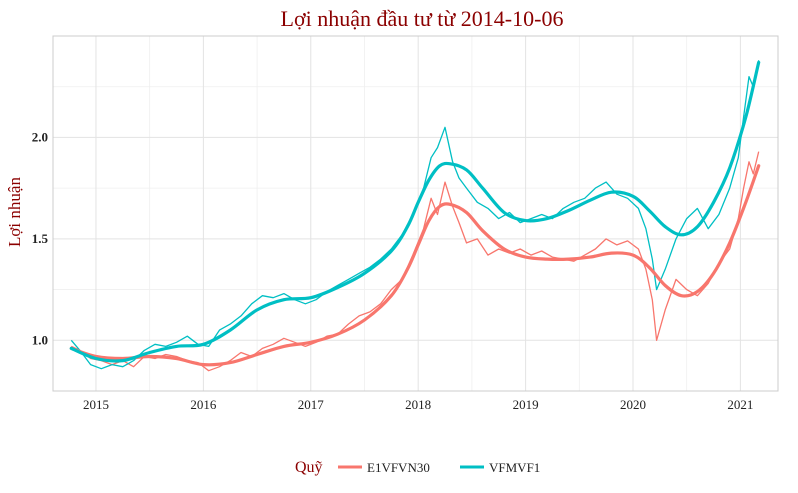  Describe the element at coordinates (14, 212) in the screenshot. I see `y-axis-label: Lợi nhuận` at that location.